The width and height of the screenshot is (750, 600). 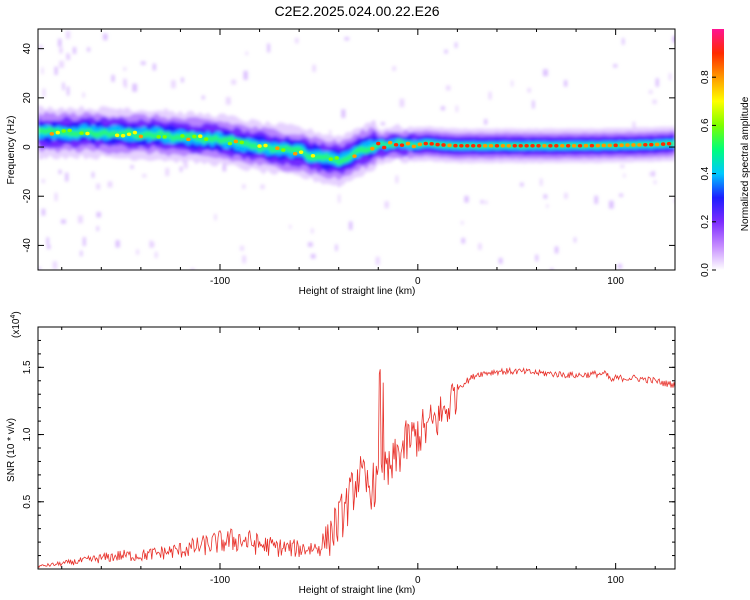 What do you see at coordinates (27, 98) in the screenshot?
I see `spectrogram-ytick-label: 20` at bounding box center [27, 98].